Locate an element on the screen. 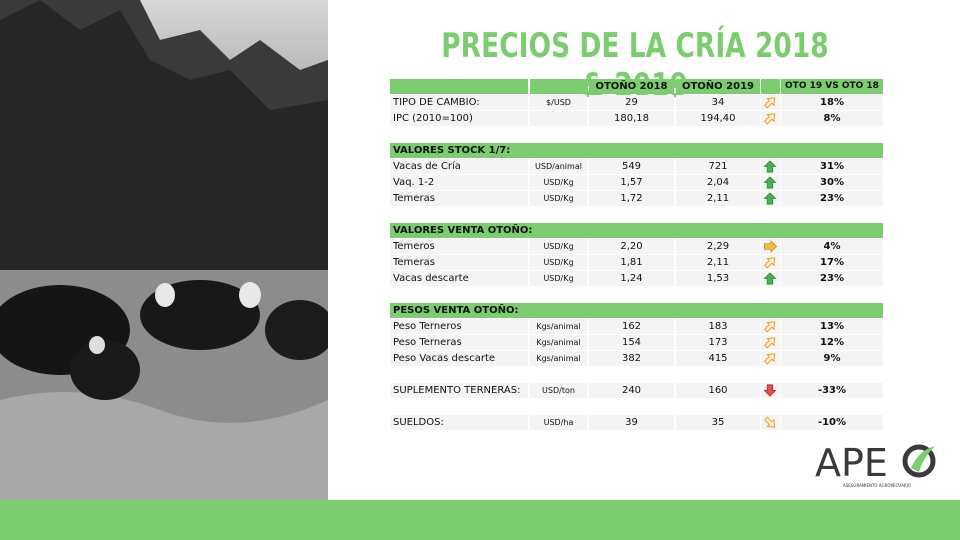 The height and width of the screenshot is (540, 960). row-label: IPC (2010=100) is located at coordinates (459, 118).